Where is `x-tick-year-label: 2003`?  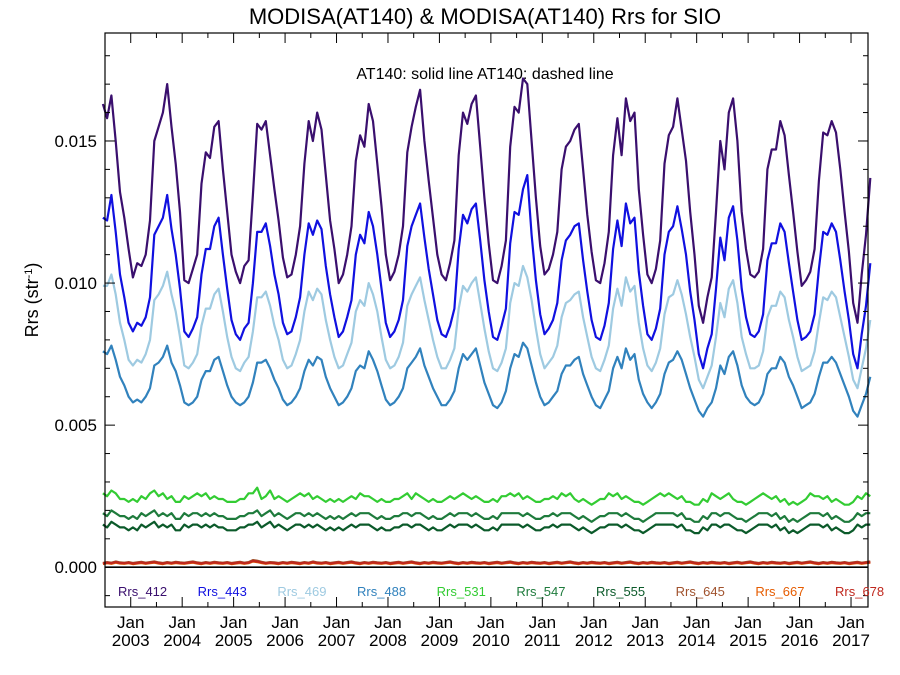
x-tick-year-label: 2003 is located at coordinates (131, 640).